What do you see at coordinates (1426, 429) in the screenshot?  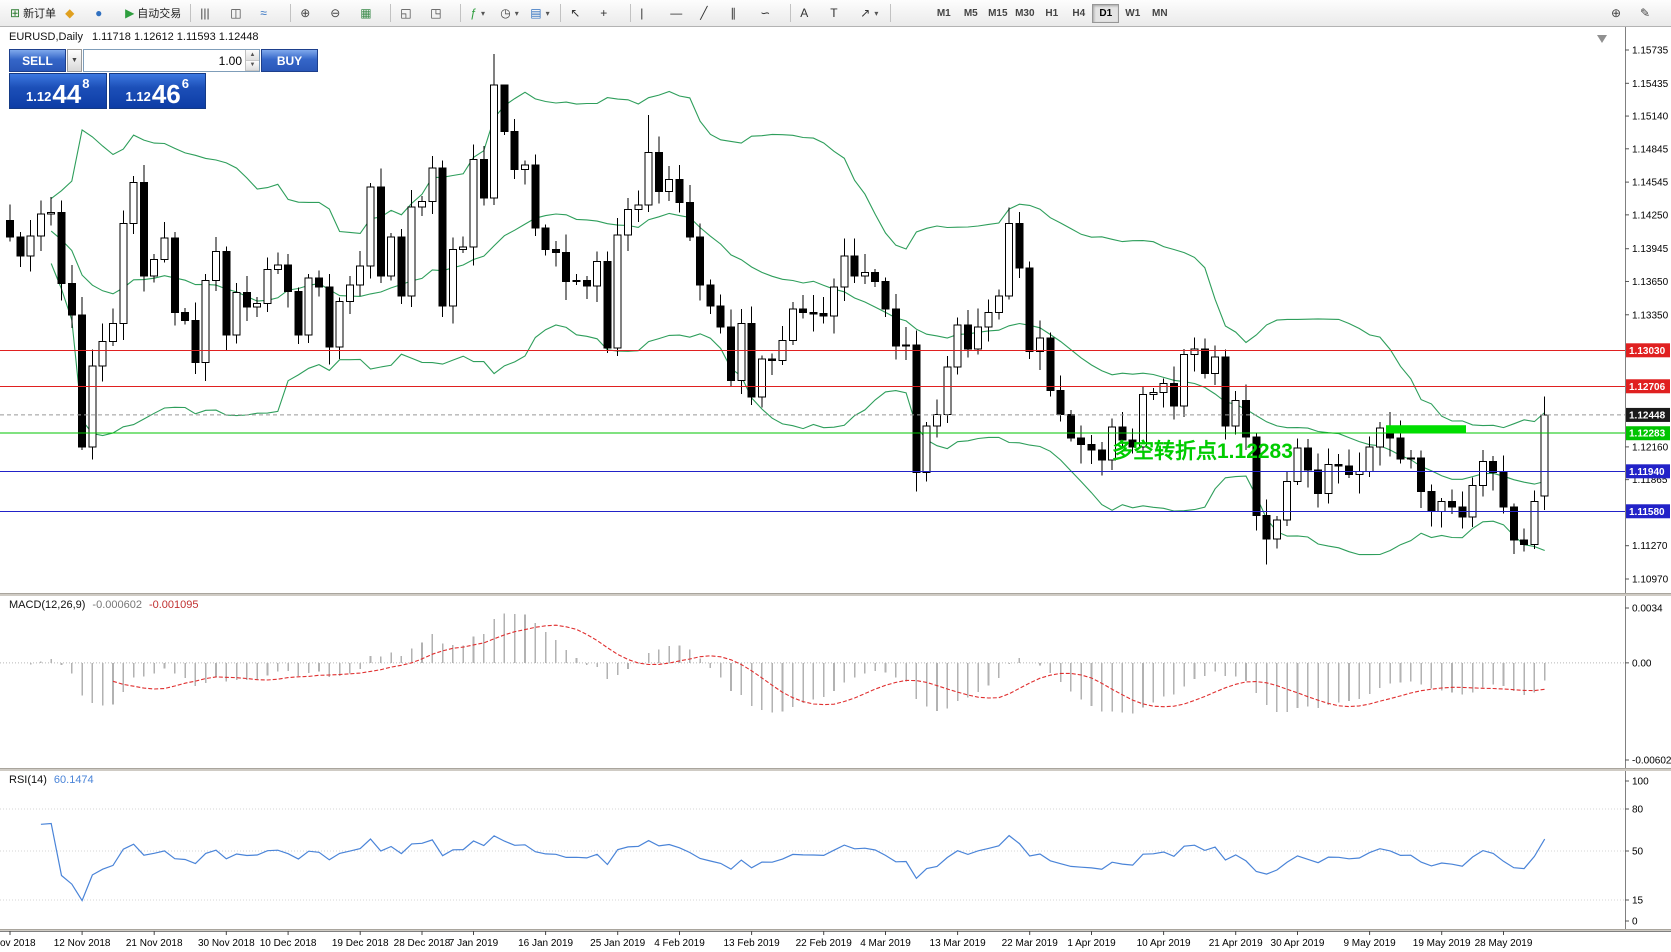 I see `thick-trend-segment` at bounding box center [1426, 429].